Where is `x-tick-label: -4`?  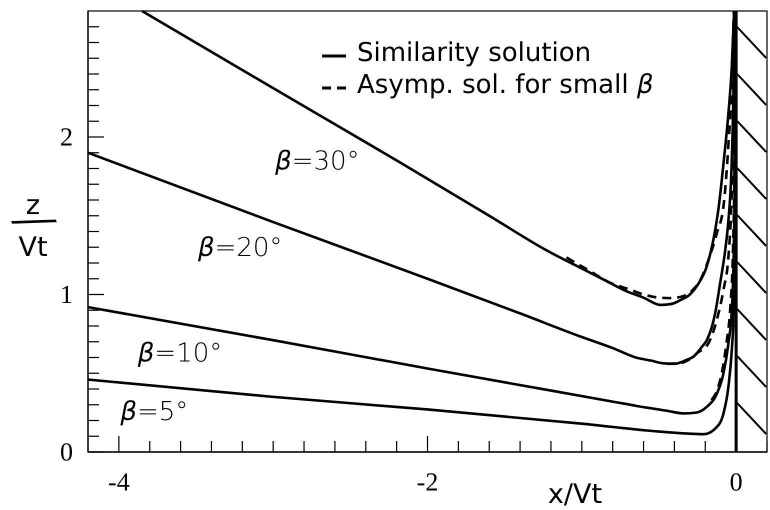
x-tick-label: -4 is located at coordinates (119, 481).